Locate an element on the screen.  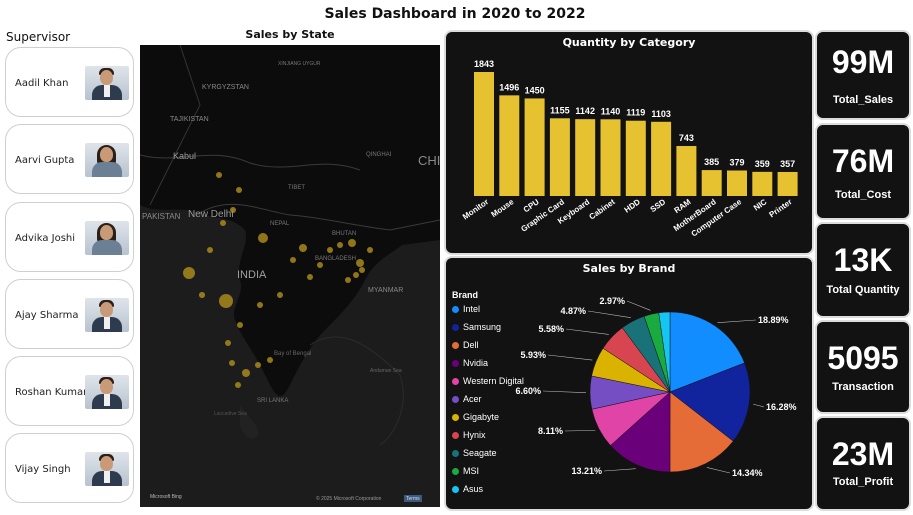
legend-item: Intel is located at coordinates (466, 309).